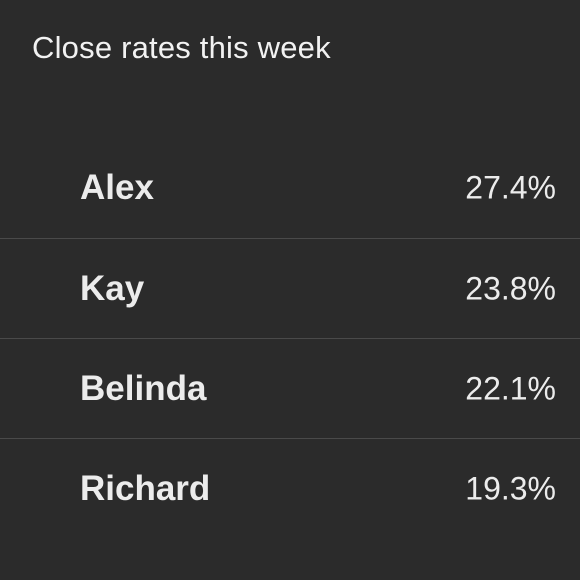 The width and height of the screenshot is (580, 580). What do you see at coordinates (510, 187) in the screenshot?
I see `close-rate-value: 27.4%` at bounding box center [510, 187].